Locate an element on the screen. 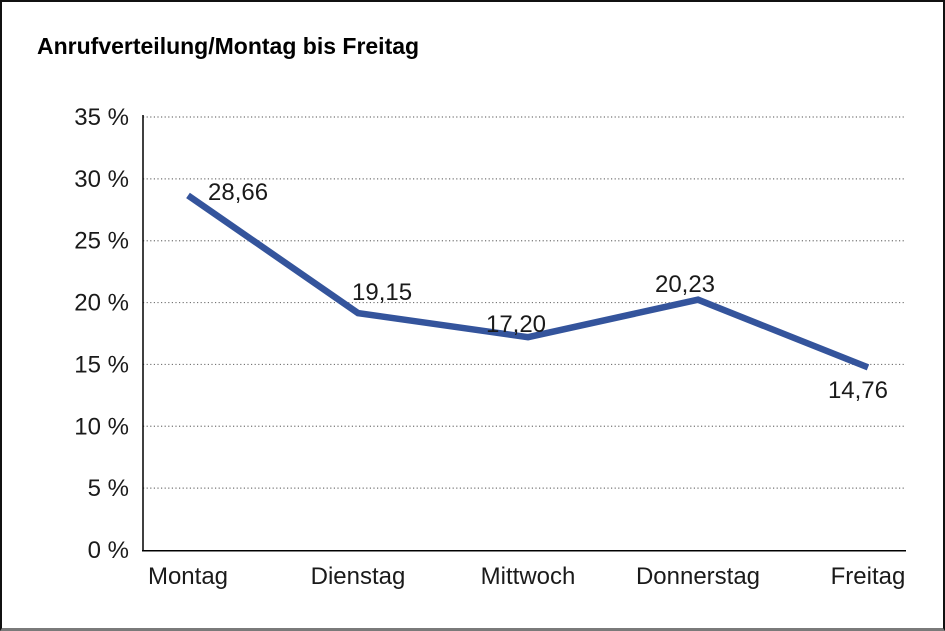 The height and width of the screenshot is (631, 945). y-tick-label-20: 20 % is located at coordinates (101, 303).